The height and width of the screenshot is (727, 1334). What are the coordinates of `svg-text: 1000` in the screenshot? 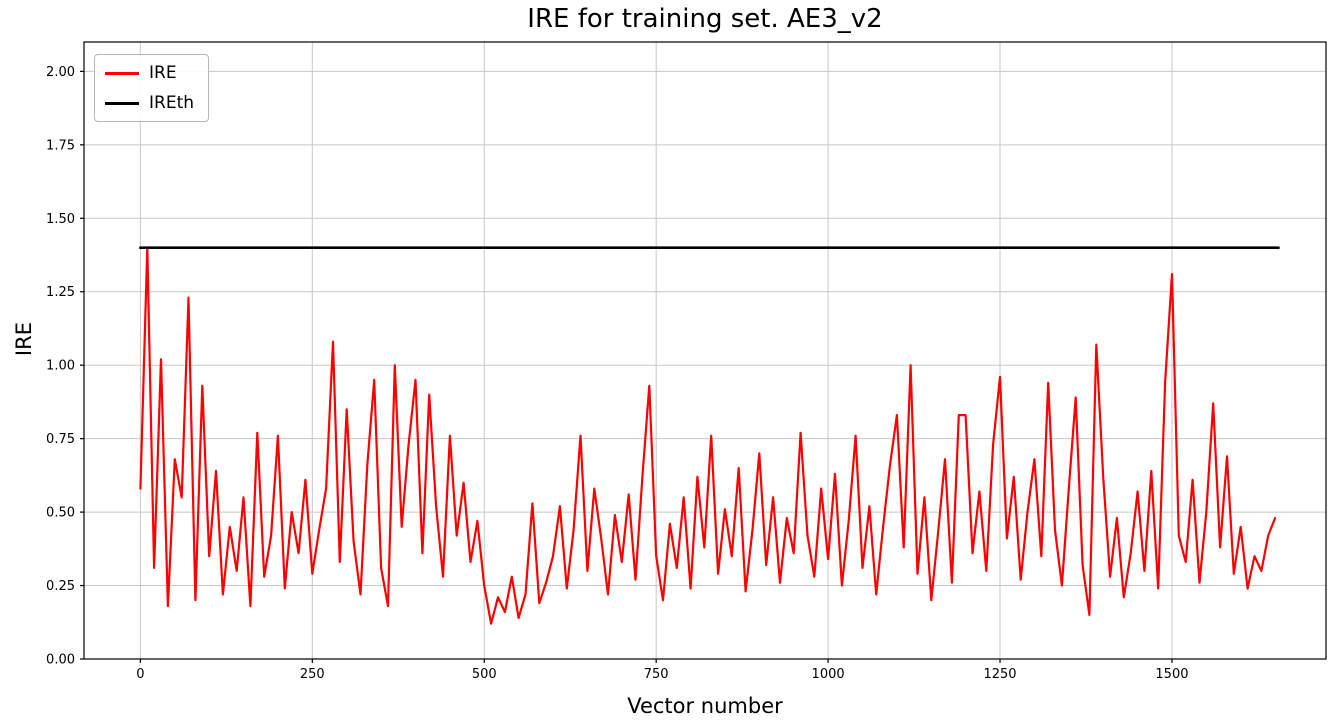 It's located at (828, 674).